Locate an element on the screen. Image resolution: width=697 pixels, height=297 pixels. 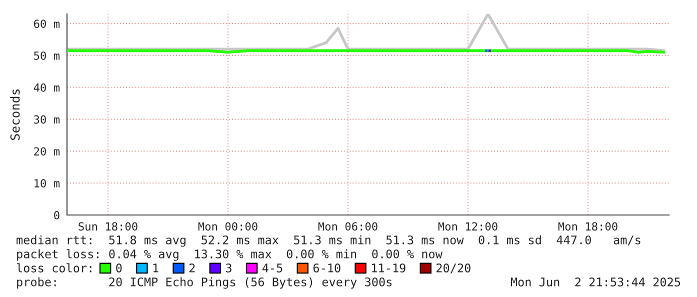
y-tick-label: 50 m is located at coordinates (47, 55).